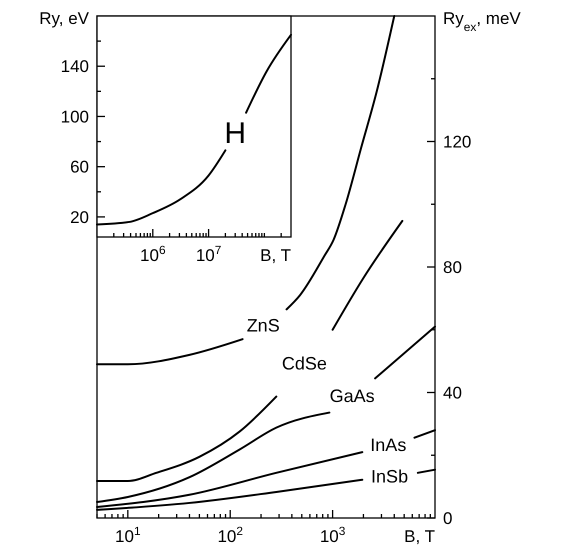 Image resolution: width=574 pixels, height=558 pixels. What do you see at coordinates (209, 254) in the screenshot?
I see `x-tick-label: 10$^{7}$` at bounding box center [209, 254].